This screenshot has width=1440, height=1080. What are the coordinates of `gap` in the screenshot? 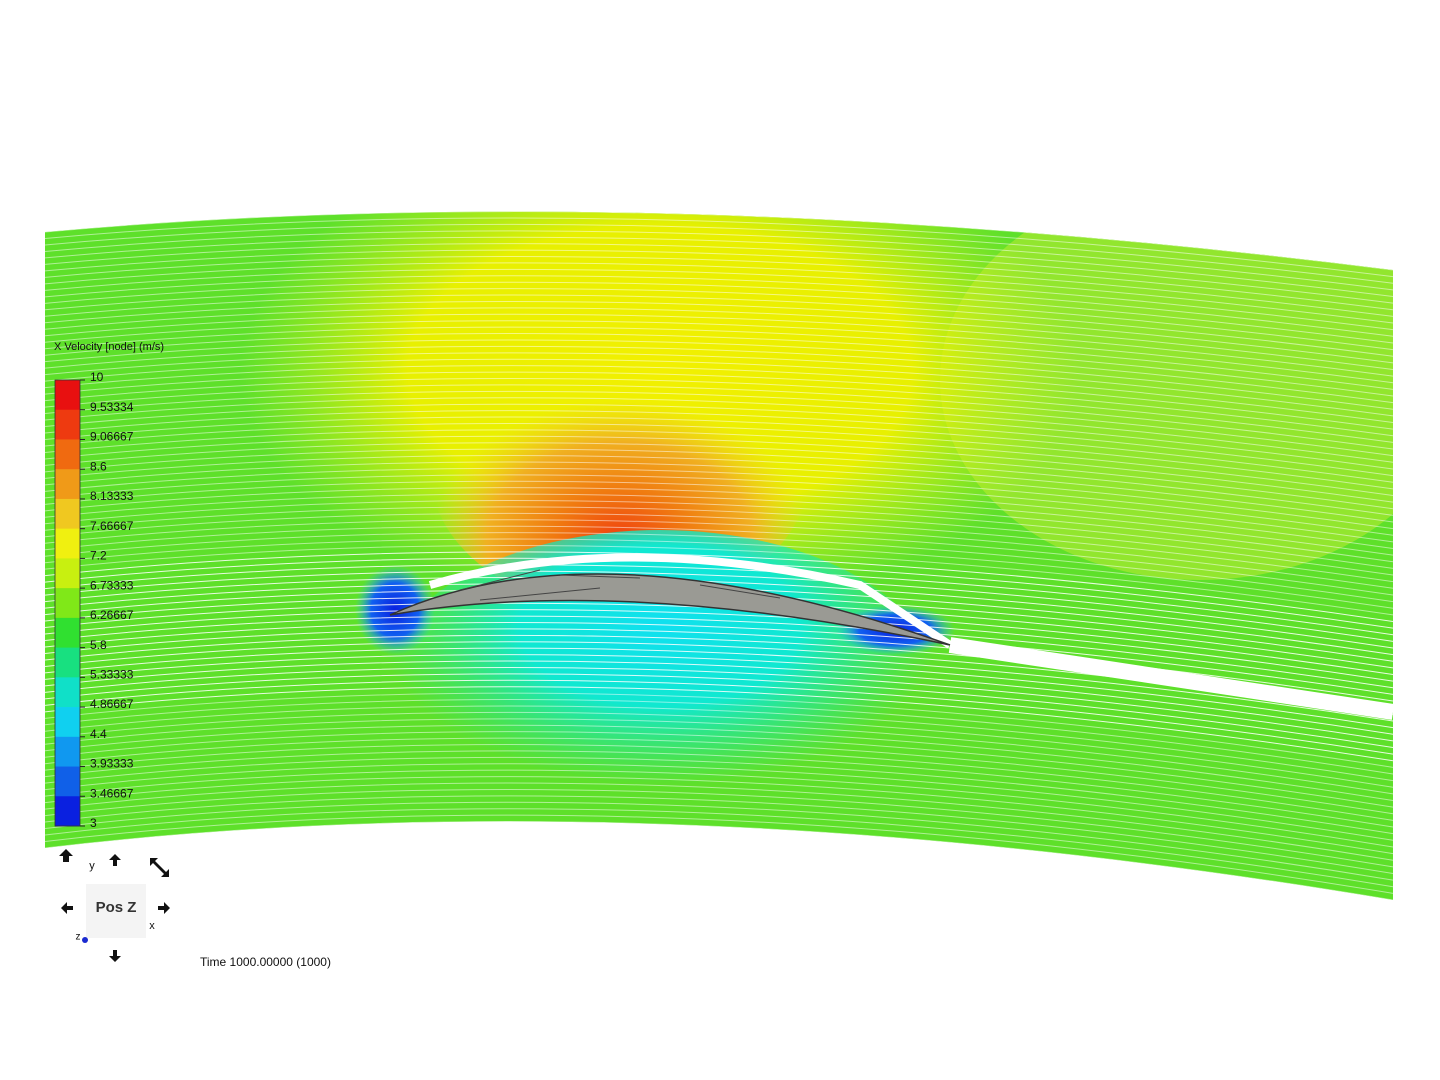 It's located at (690, 601).